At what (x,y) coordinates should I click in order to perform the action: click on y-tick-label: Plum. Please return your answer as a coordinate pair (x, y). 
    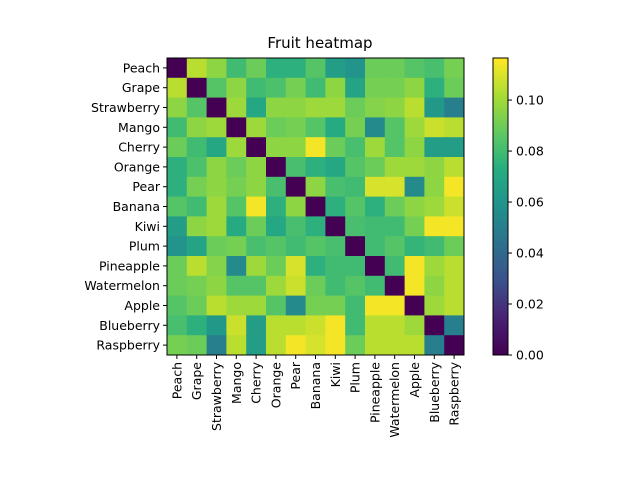
    Looking at the image, I should click on (144, 246).